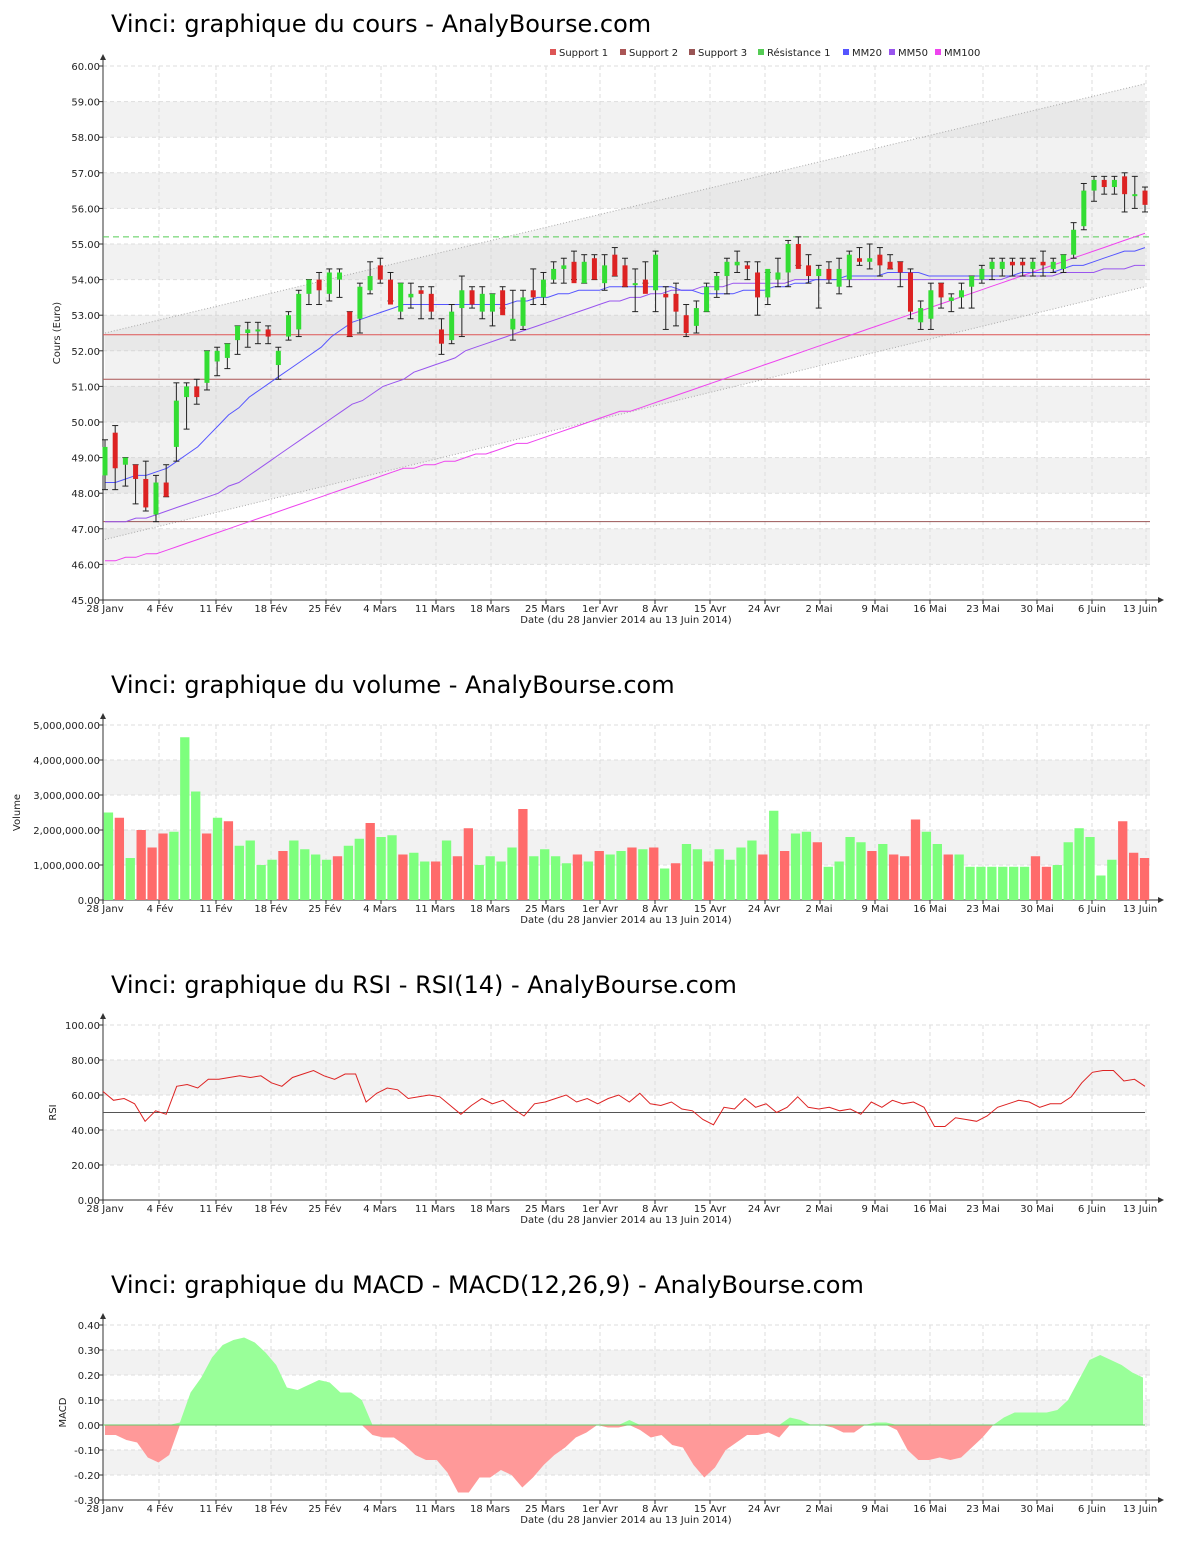 This screenshot has height=1550, width=1200. I want to click on volume-ytick-label: 0.00, so click(89, 901).